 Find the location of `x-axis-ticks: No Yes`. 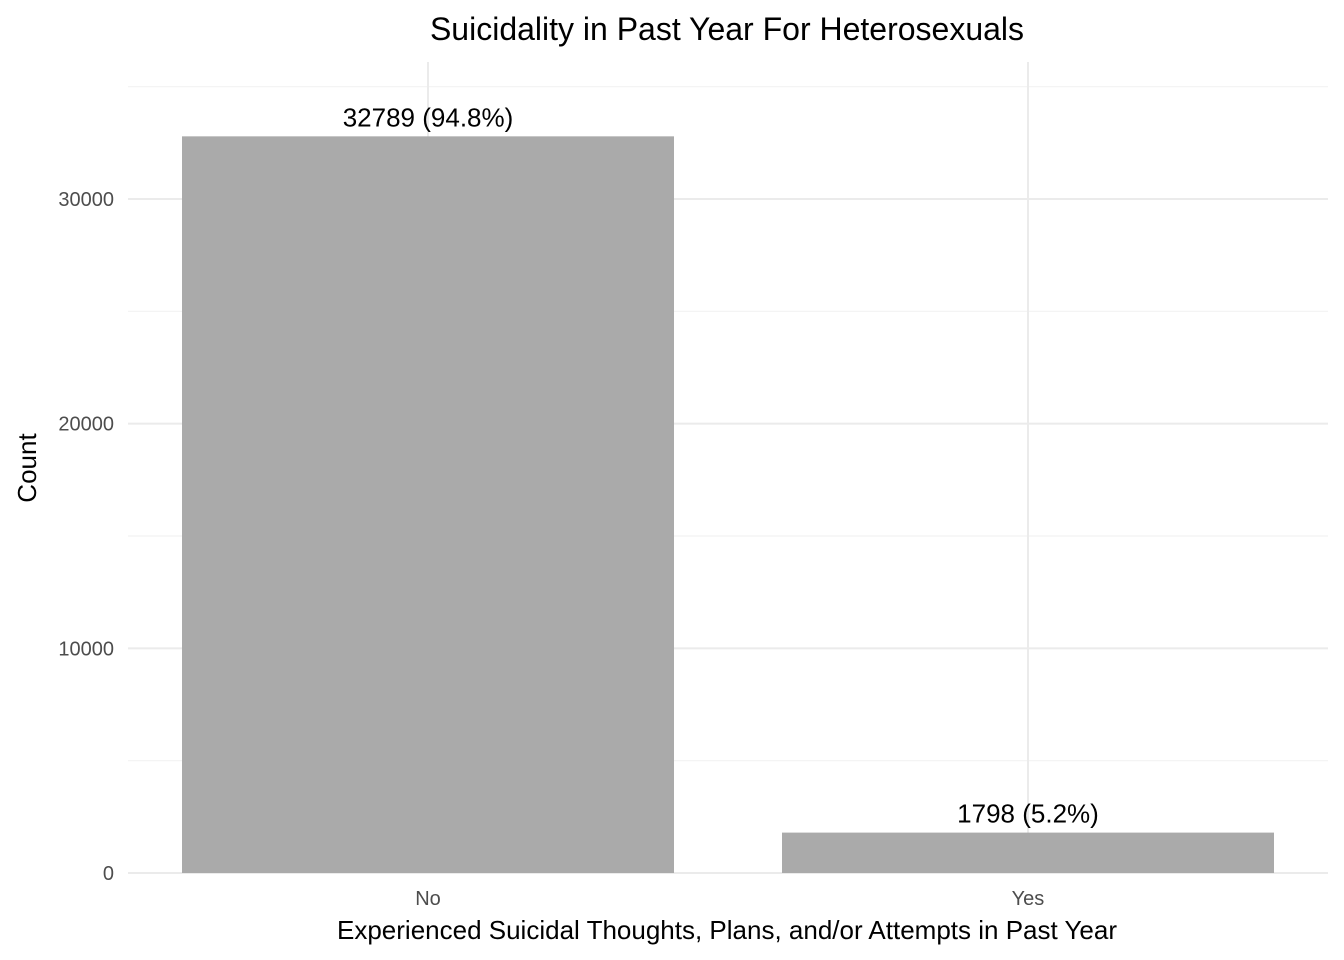

x-axis-ticks: No Yes is located at coordinates (729, 899).